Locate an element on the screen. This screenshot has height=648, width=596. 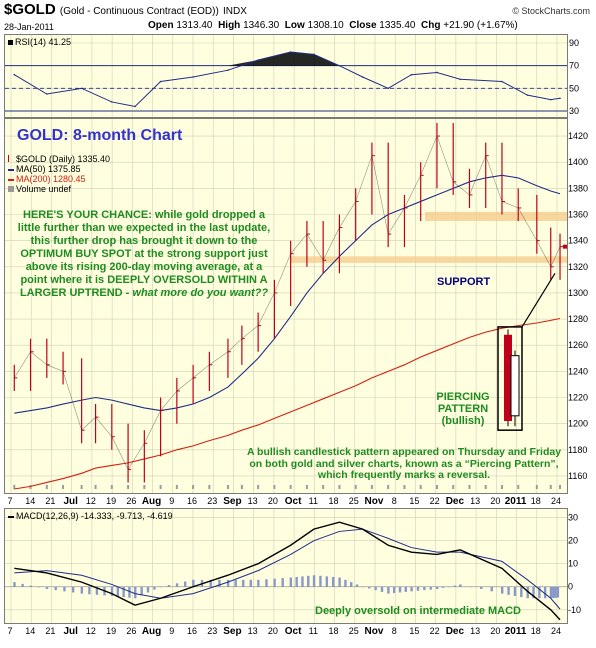
piercing-label-sub: (bullish) is located at coordinates (463, 421).